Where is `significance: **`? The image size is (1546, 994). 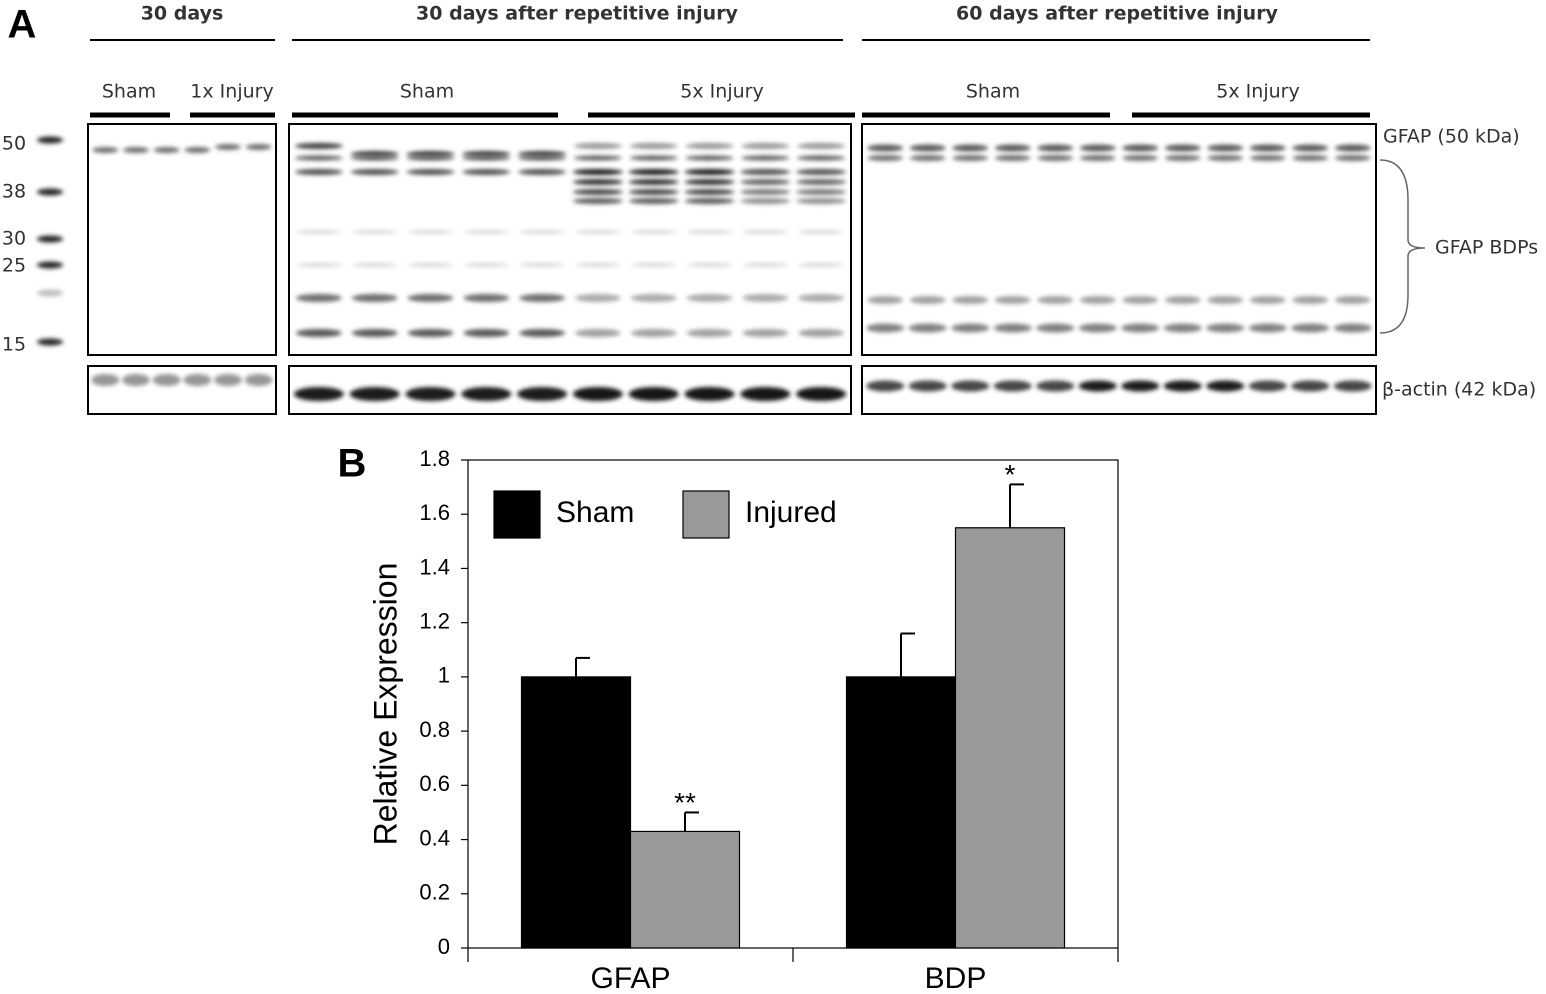 significance: ** is located at coordinates (685, 802).